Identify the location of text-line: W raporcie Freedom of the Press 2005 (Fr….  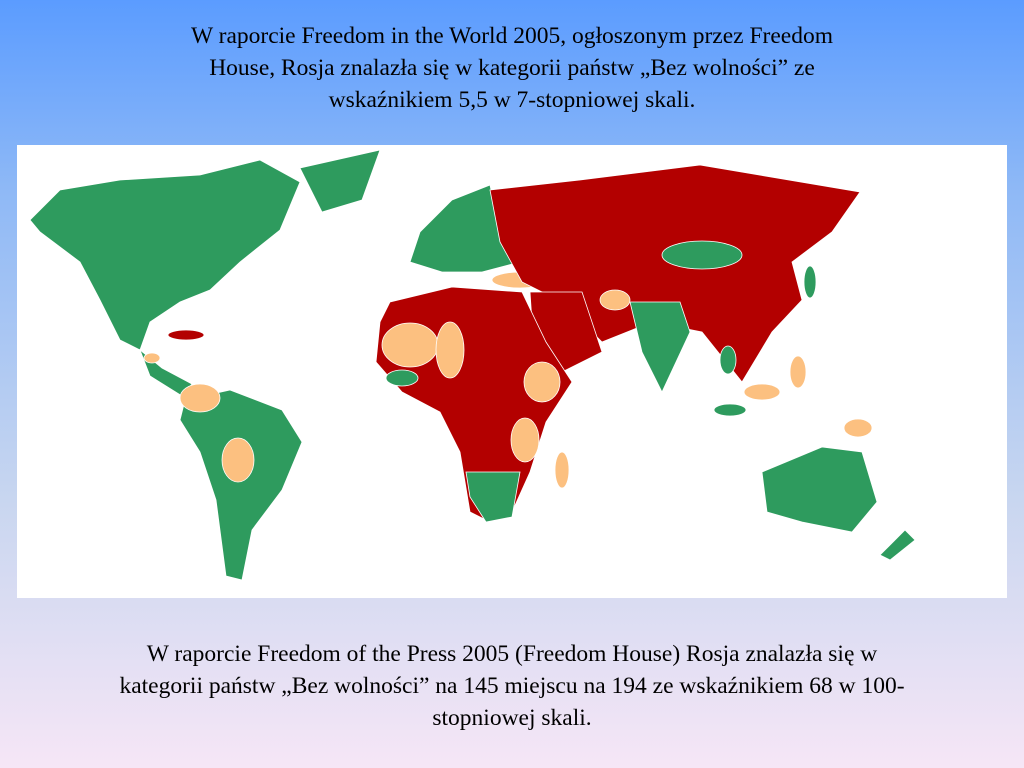
(512, 654).